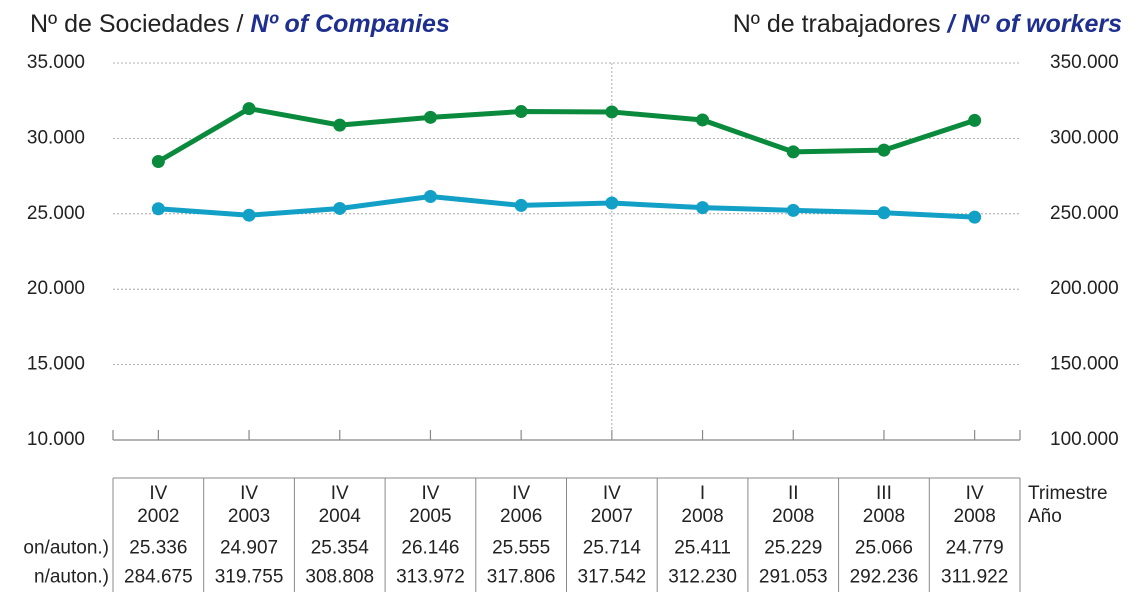 Image resolution: width=1139 pixels, height=595 pixels. I want to click on y-tick-label: 10.000, so click(56, 439).